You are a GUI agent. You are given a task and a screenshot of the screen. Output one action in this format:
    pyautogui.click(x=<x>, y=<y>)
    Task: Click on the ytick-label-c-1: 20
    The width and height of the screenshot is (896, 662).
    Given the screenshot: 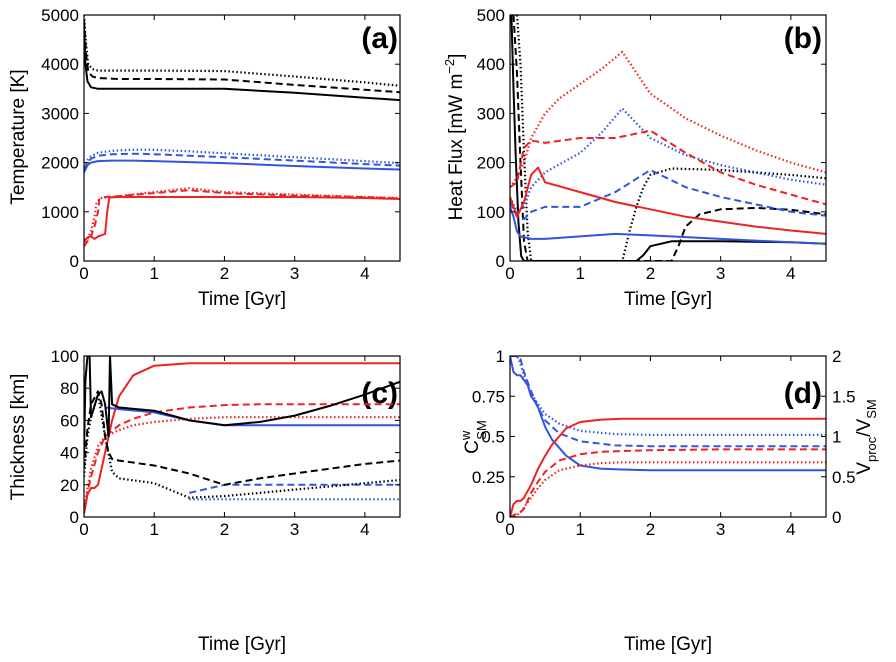 What is the action you would take?
    pyautogui.click(x=69, y=485)
    